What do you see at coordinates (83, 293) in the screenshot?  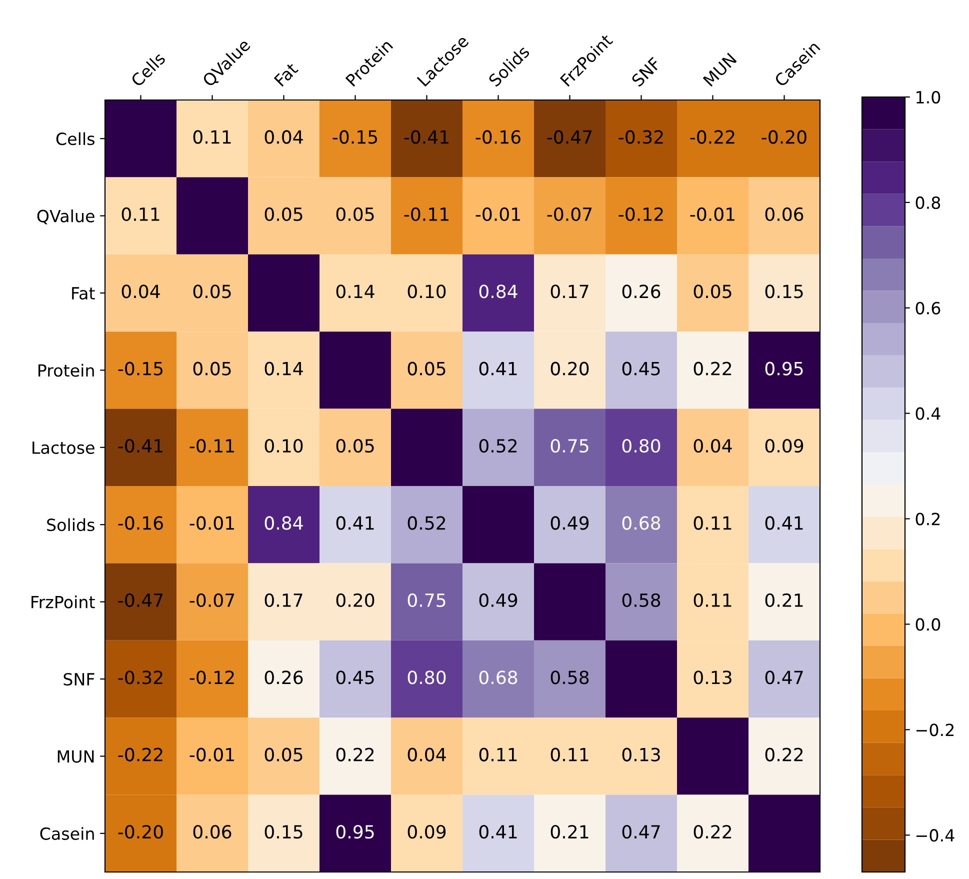 I see `y-tick-label: Fat` at bounding box center [83, 293].